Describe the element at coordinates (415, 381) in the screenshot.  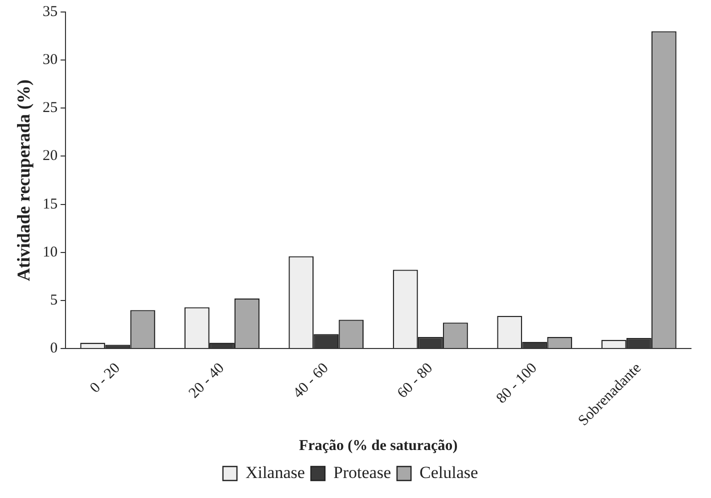
I see `x-tick-label: 60 - 80` at that location.